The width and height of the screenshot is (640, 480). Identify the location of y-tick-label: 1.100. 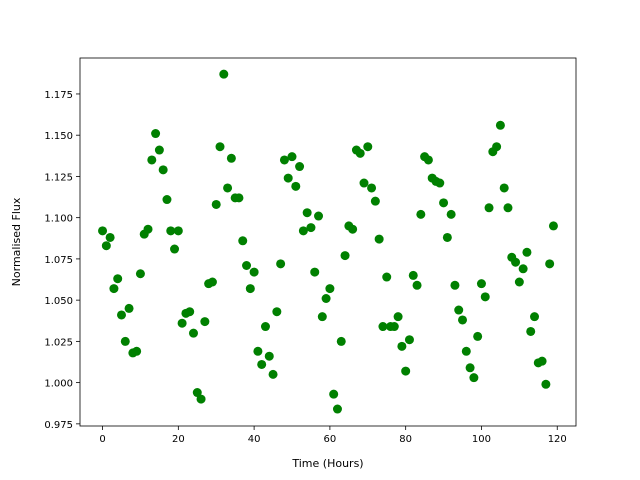
(58, 219).